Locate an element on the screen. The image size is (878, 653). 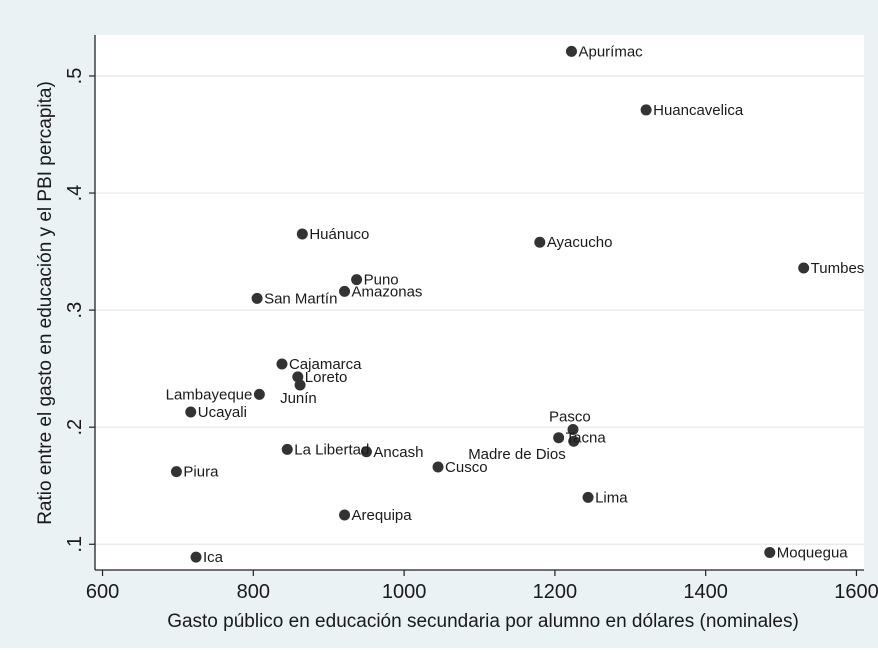
point-label: Tumbes is located at coordinates (838, 268).